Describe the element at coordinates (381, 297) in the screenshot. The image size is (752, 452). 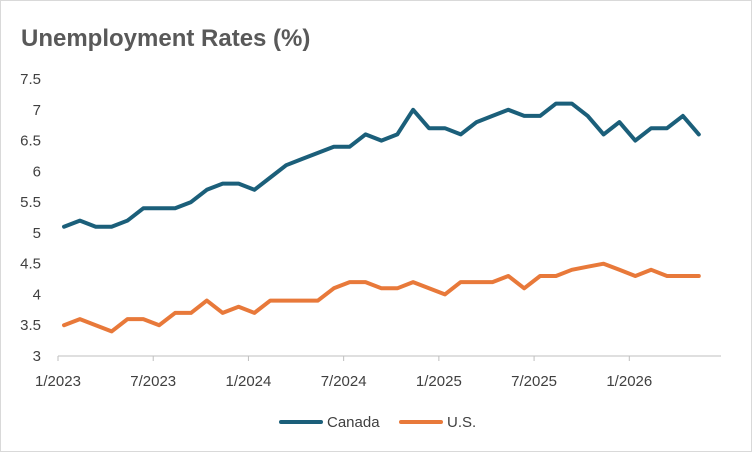
I see `series-line-us` at that location.